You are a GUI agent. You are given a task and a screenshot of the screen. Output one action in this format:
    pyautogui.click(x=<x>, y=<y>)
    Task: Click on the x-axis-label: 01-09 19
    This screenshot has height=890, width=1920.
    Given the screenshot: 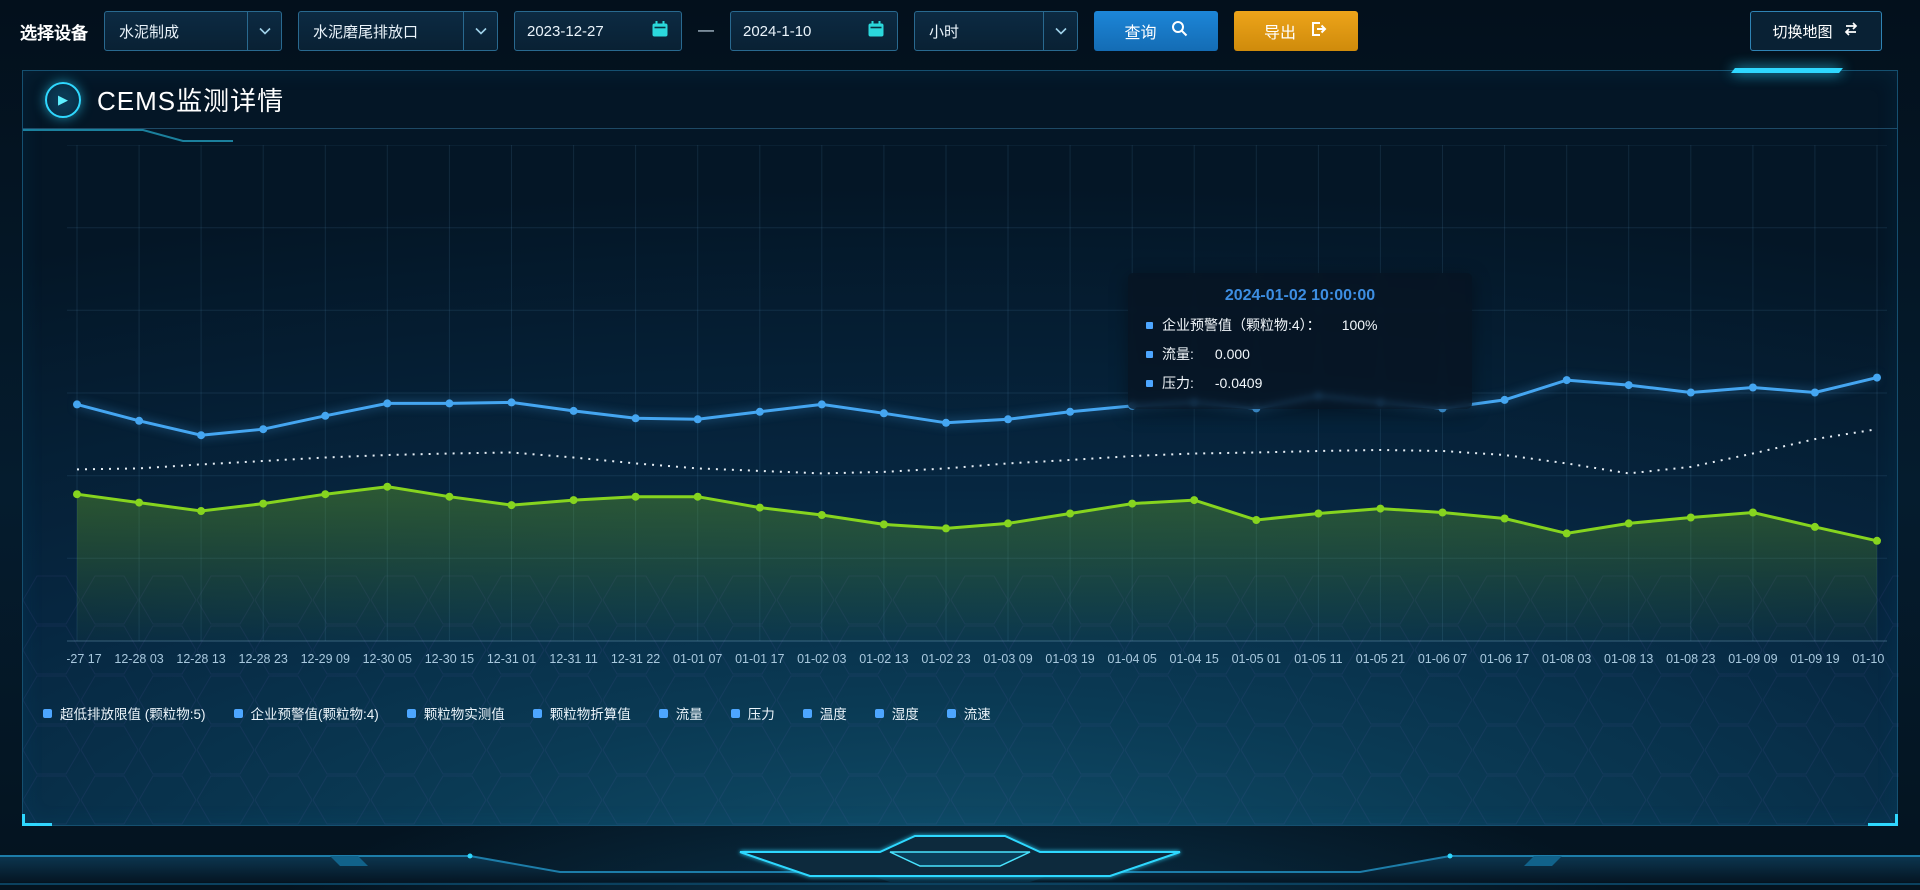 What is the action you would take?
    pyautogui.click(x=1814, y=659)
    